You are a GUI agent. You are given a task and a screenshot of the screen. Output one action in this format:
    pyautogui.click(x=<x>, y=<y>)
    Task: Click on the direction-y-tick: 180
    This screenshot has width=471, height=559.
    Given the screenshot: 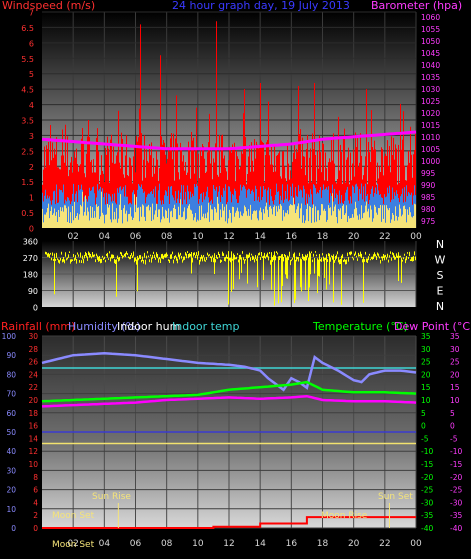 What is the action you would take?
    pyautogui.click(x=30, y=275)
    